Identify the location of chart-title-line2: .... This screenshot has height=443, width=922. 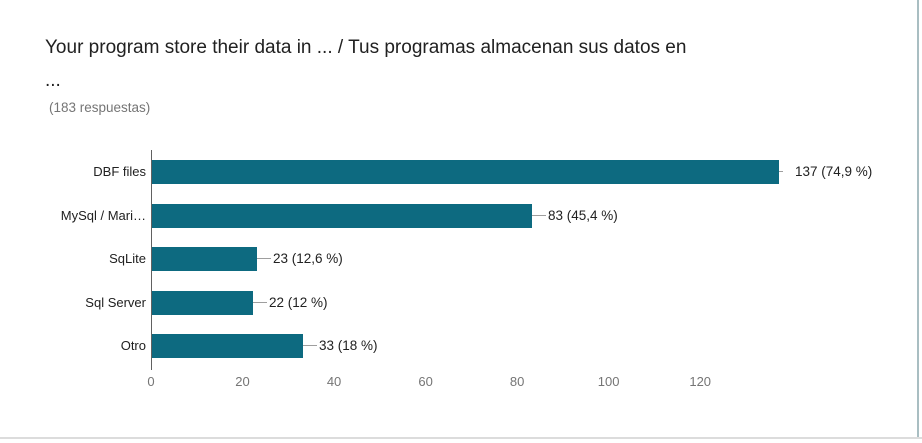
(53, 80).